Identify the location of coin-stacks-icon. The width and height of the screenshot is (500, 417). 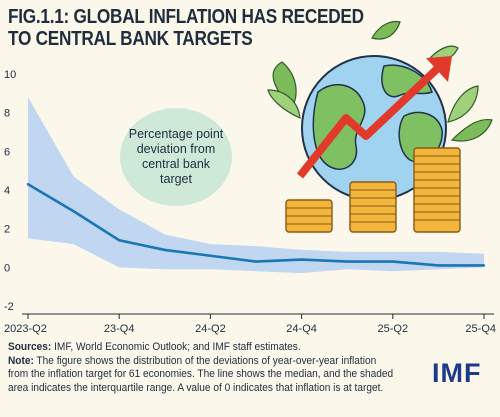
(373, 190).